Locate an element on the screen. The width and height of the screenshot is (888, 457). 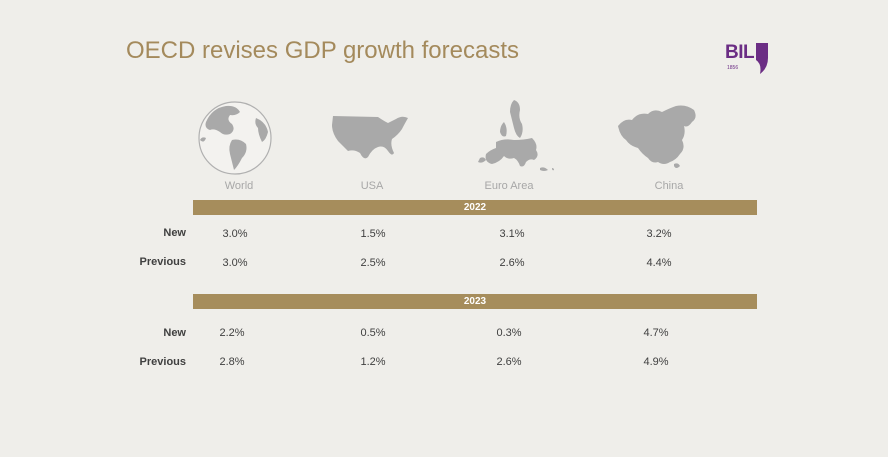
value-cell: 2.5% is located at coordinates (373, 263).